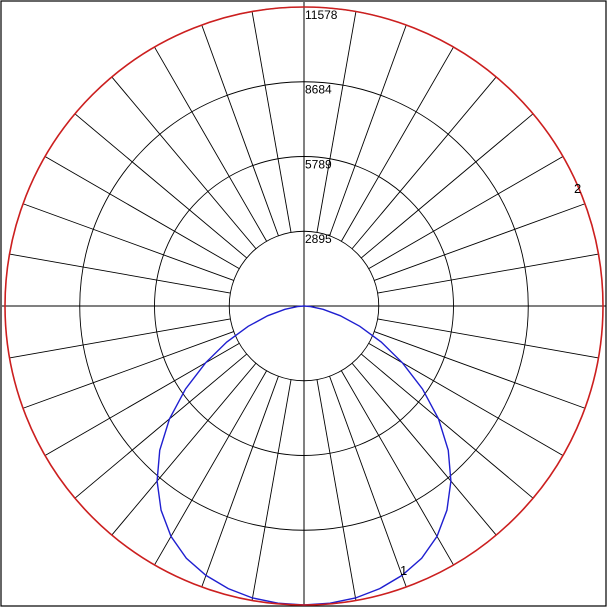 This screenshot has height=612, width=608. What do you see at coordinates (318, 165) in the screenshot?
I see `radial-tick-label: 5789` at bounding box center [318, 165].